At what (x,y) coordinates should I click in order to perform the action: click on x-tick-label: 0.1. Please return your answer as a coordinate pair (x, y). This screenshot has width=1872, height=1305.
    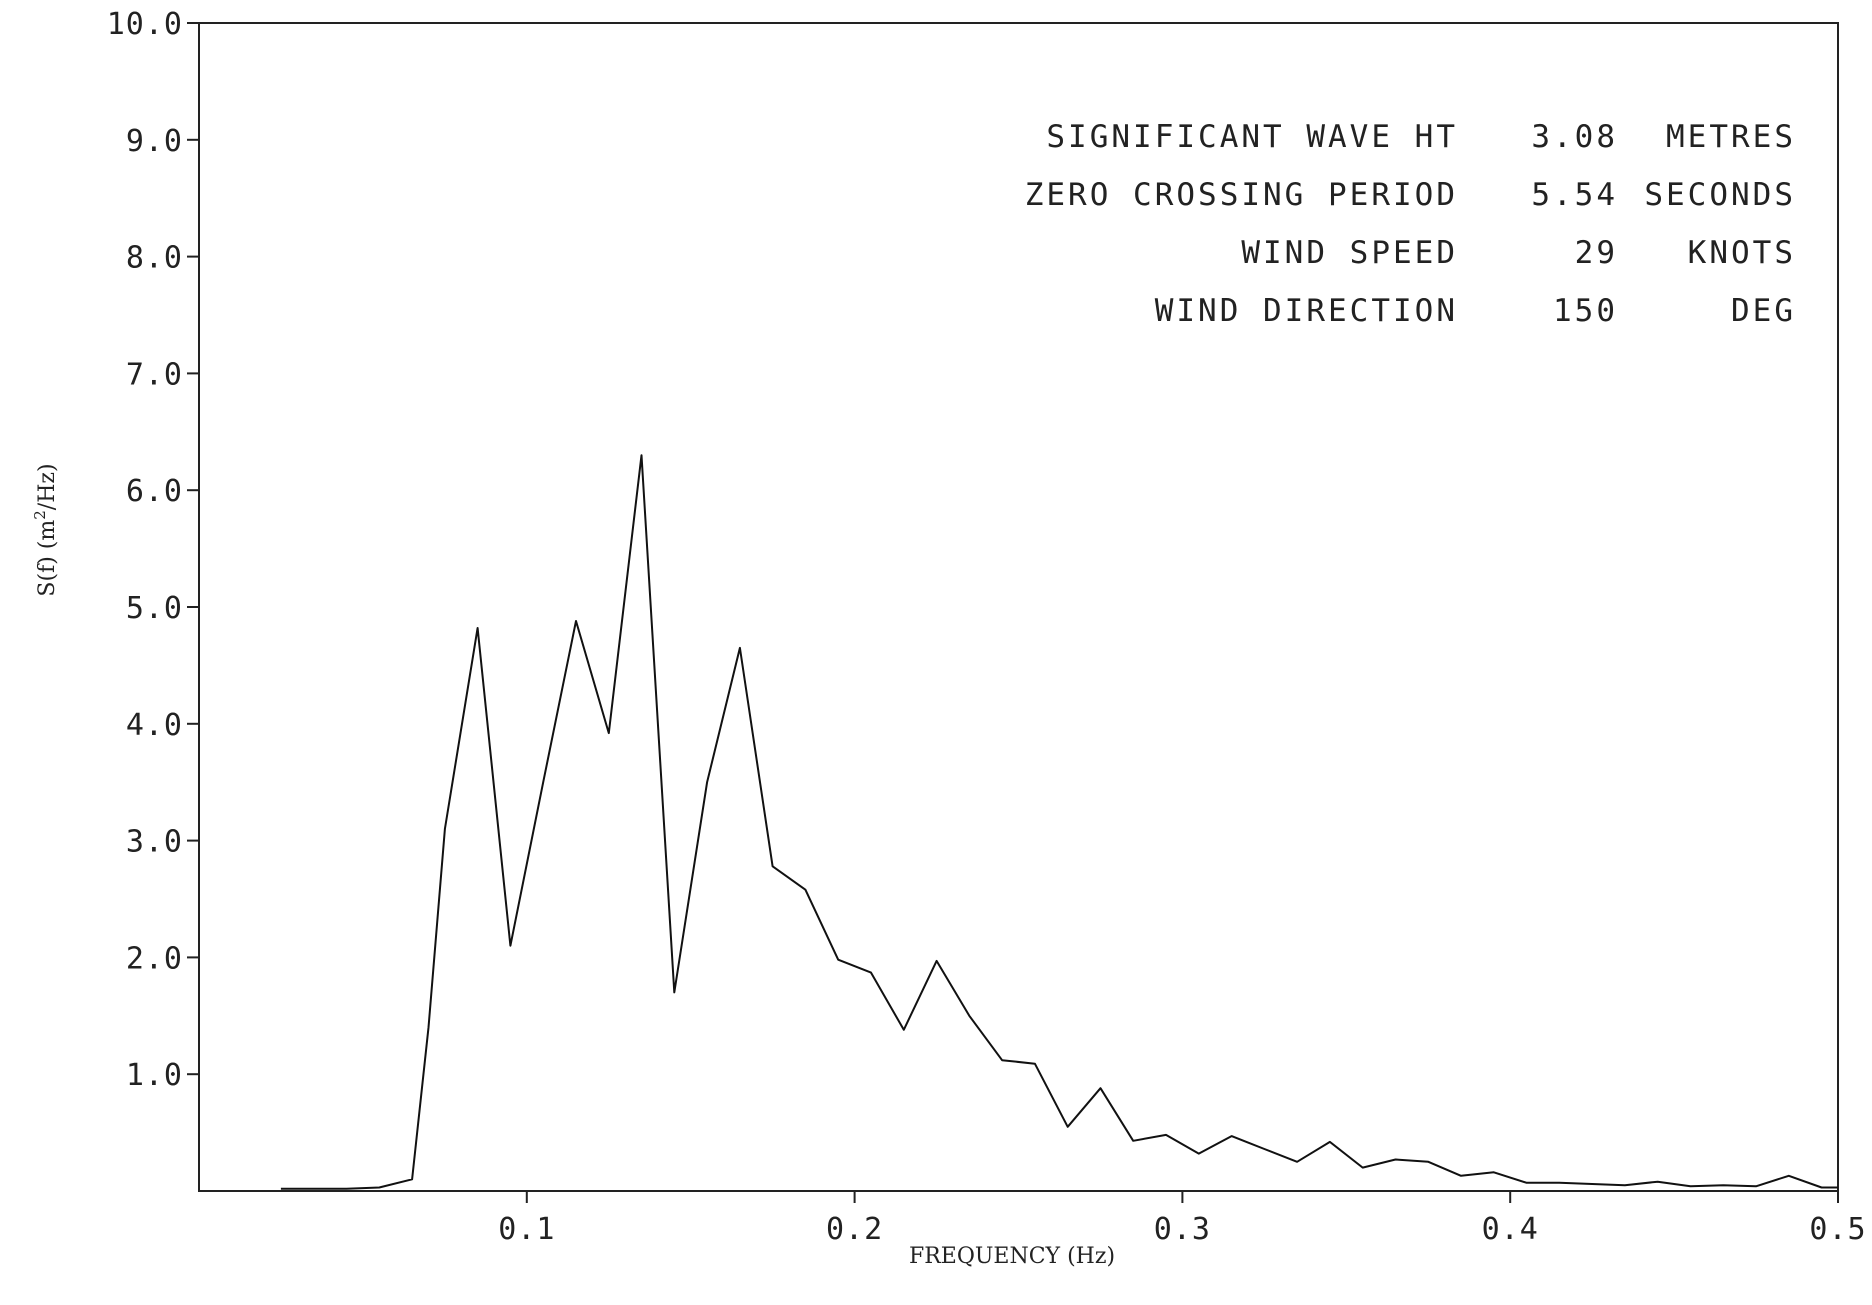
    Looking at the image, I should click on (526, 1229).